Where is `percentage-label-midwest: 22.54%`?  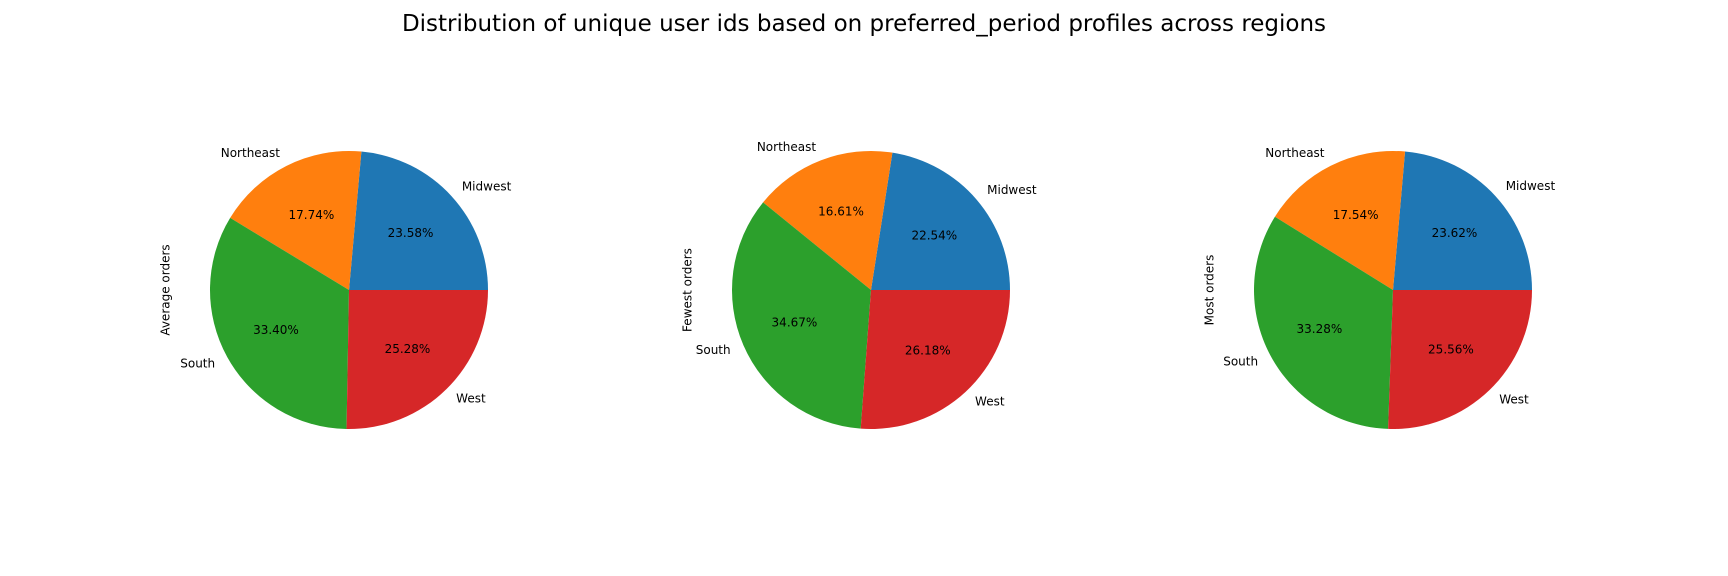 percentage-label-midwest: 22.54% is located at coordinates (934, 235).